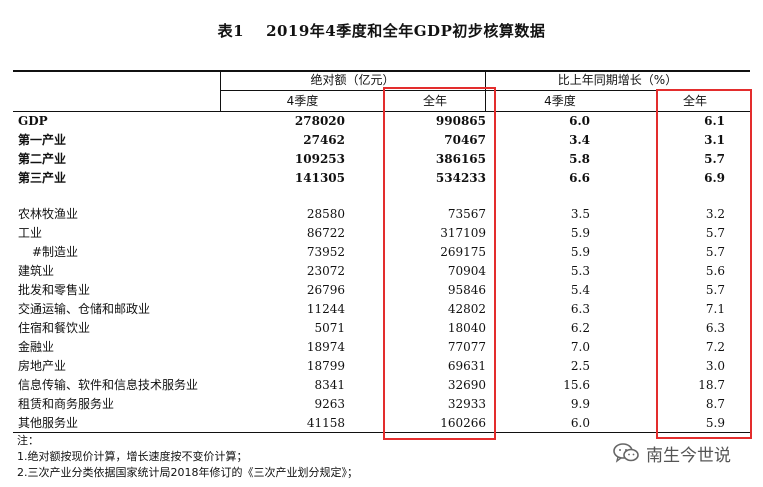  What do you see at coordinates (466, 366) in the screenshot?
I see `cell-year: 69631` at bounding box center [466, 366].